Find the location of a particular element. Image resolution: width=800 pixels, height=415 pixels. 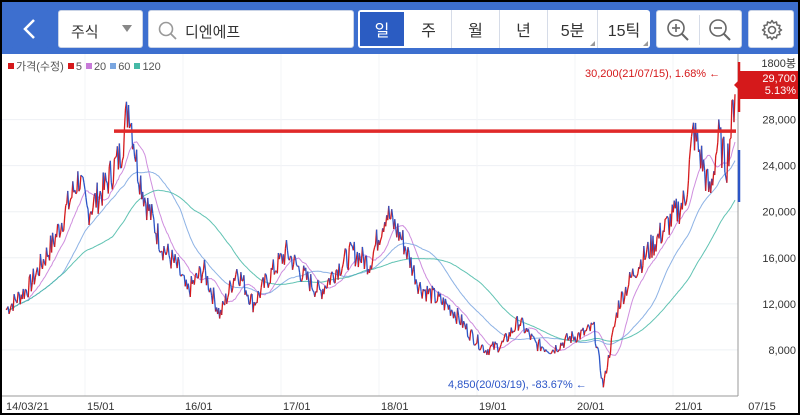

zoom-in-icon is located at coordinates (678, 30).